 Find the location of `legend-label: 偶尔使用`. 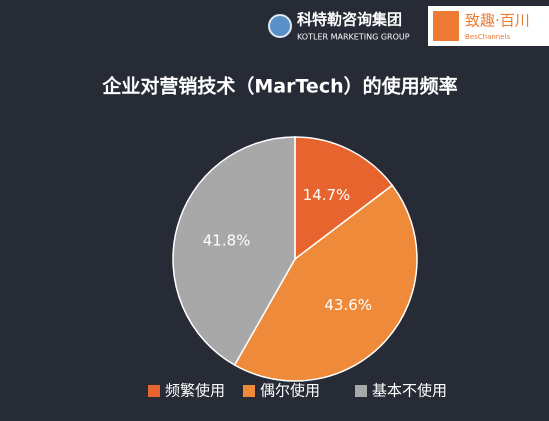

legend-label: 偶尔使用 is located at coordinates (290, 391).